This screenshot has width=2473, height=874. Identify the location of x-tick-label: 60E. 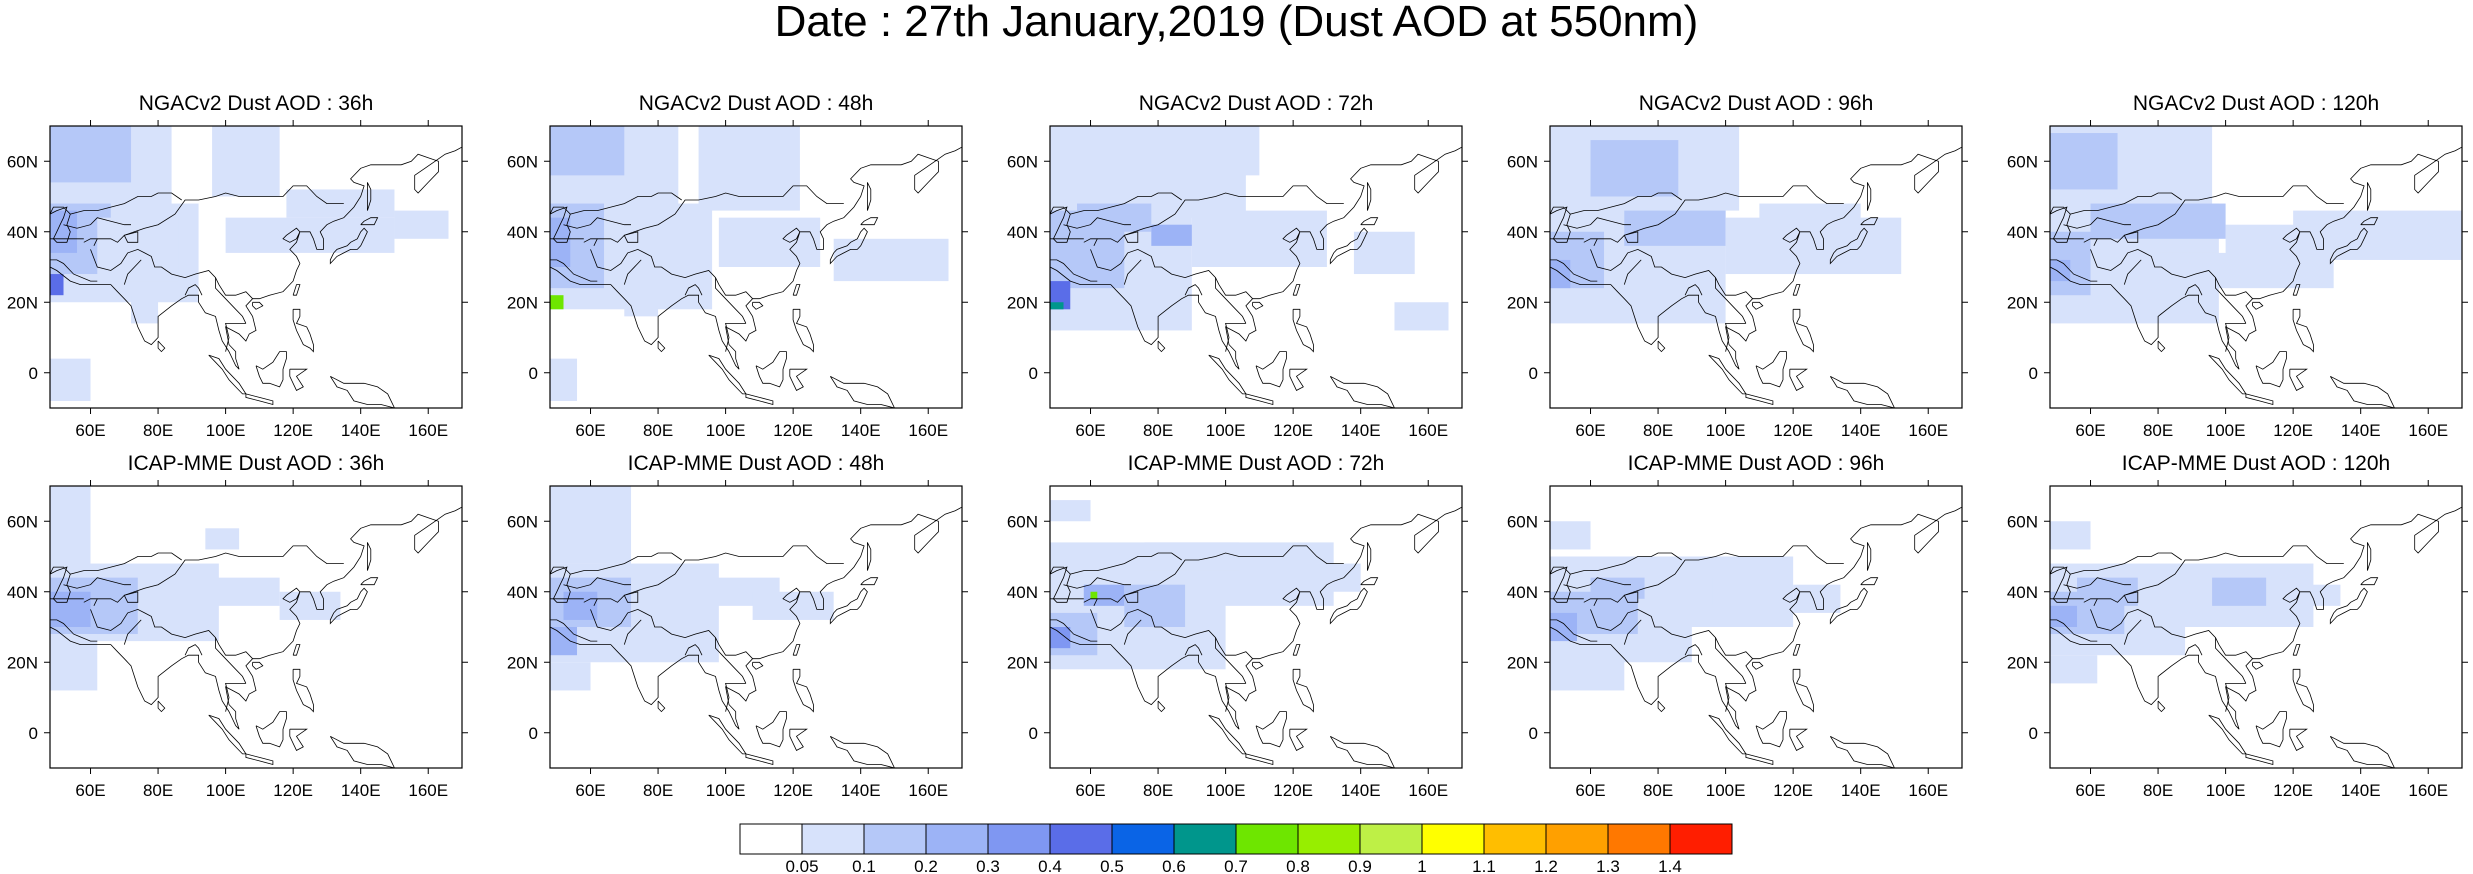
(1090, 790).